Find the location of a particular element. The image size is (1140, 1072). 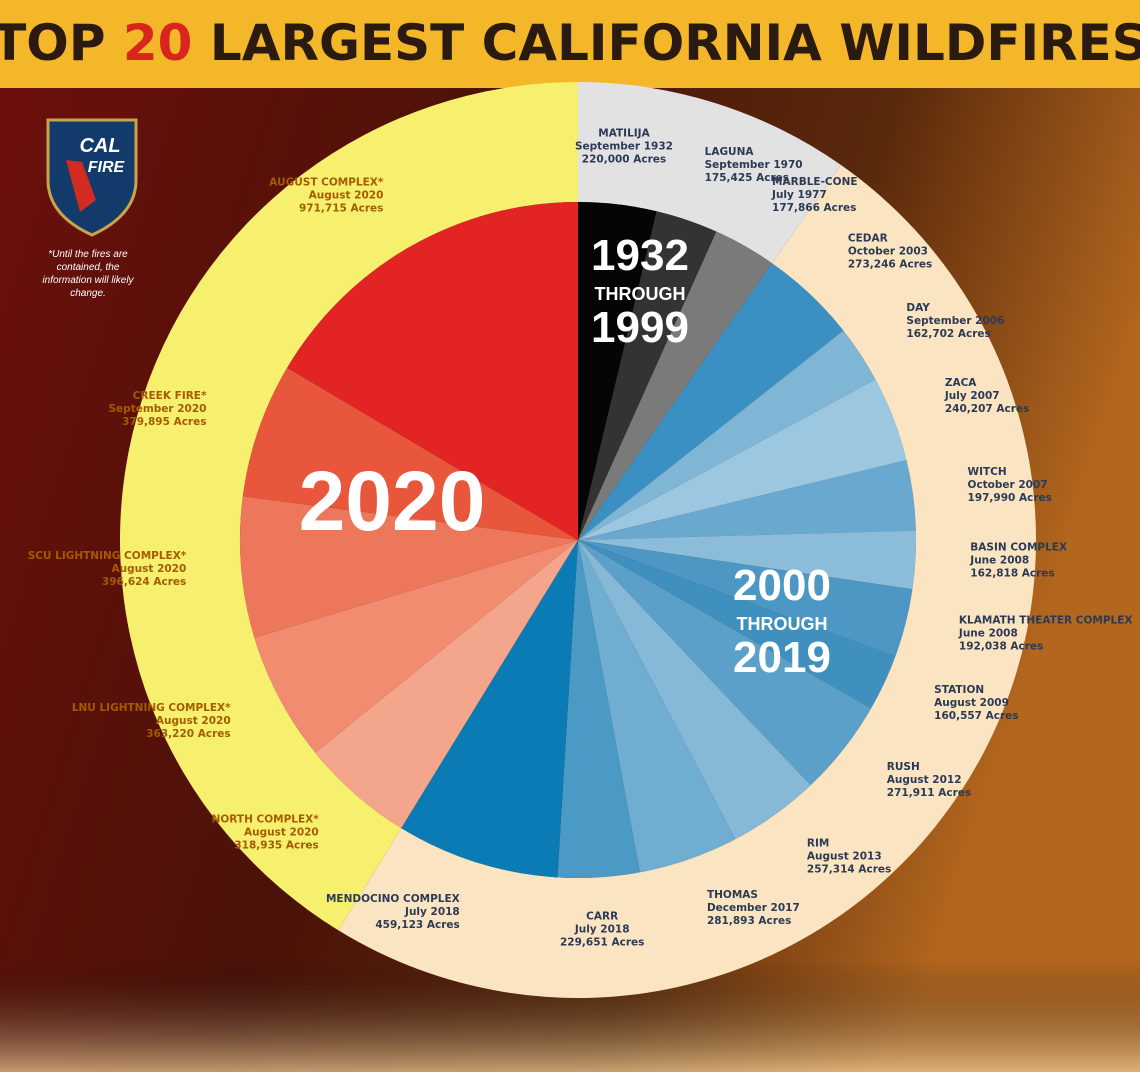

label-date: October 2003 is located at coordinates (888, 251).